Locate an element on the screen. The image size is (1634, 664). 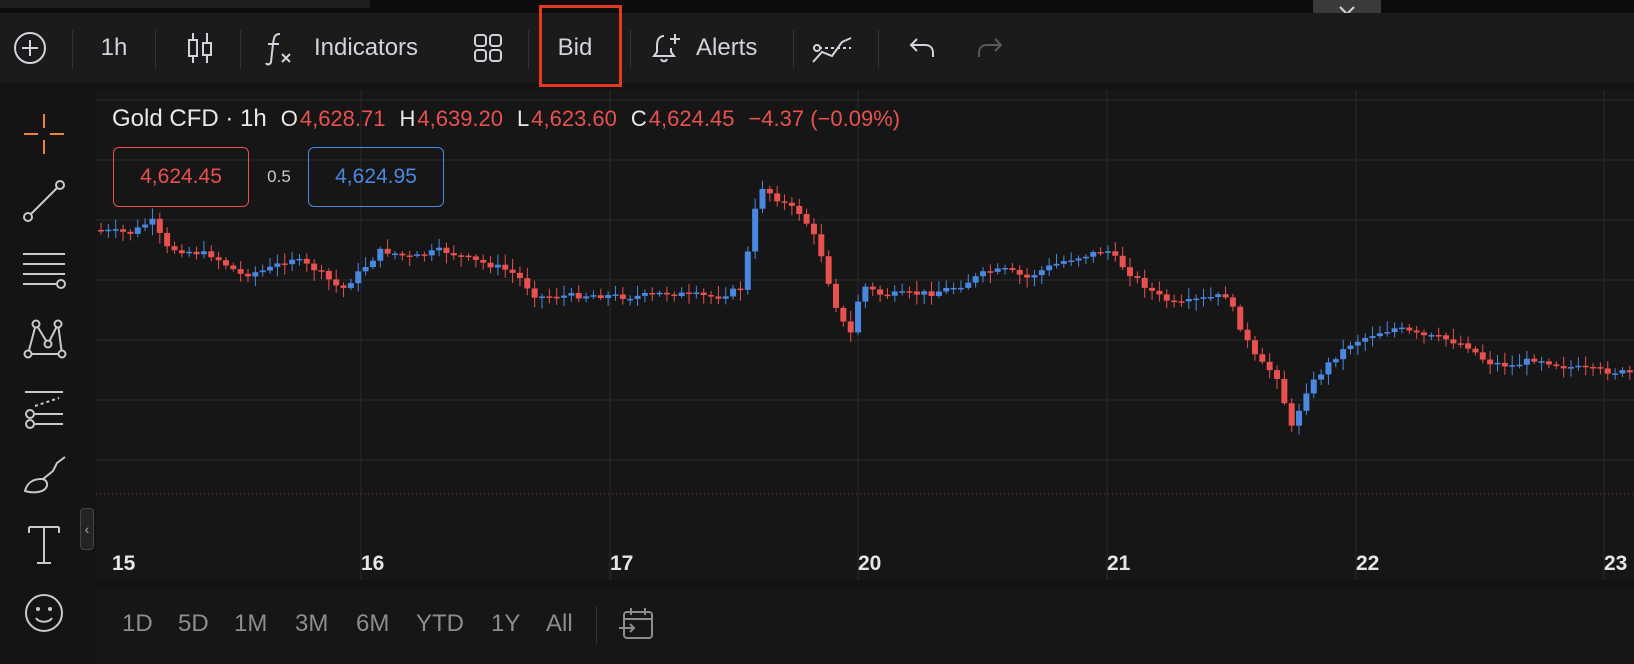
pattern-icon is located at coordinates (45, 339).